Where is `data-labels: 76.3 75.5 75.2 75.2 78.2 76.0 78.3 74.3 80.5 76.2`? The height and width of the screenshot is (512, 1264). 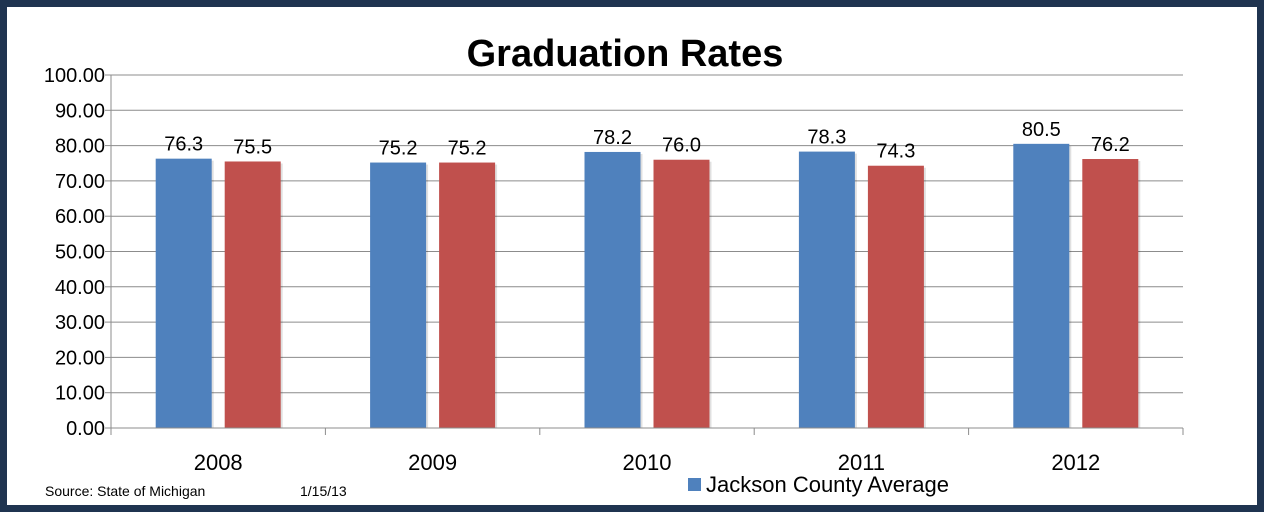 data-labels: 76.3 75.5 75.2 75.2 78.2 76.0 78.3 74.3 80.5 76.2 is located at coordinates (647, 141).